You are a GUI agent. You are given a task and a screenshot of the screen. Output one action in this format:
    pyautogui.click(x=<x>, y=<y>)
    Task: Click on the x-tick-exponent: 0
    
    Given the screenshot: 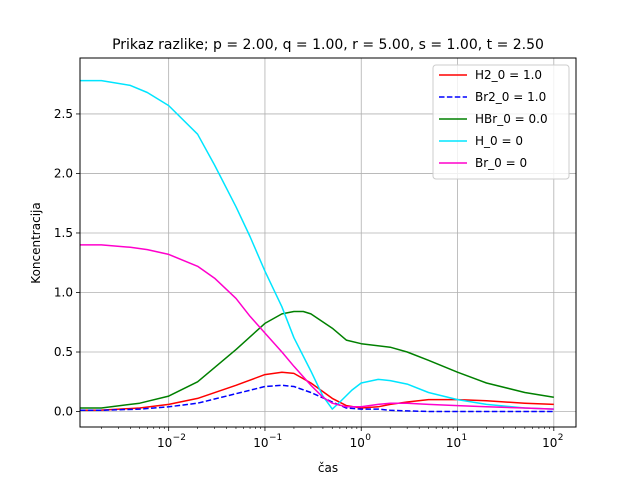 What is the action you would take?
    pyautogui.click(x=368, y=438)
    